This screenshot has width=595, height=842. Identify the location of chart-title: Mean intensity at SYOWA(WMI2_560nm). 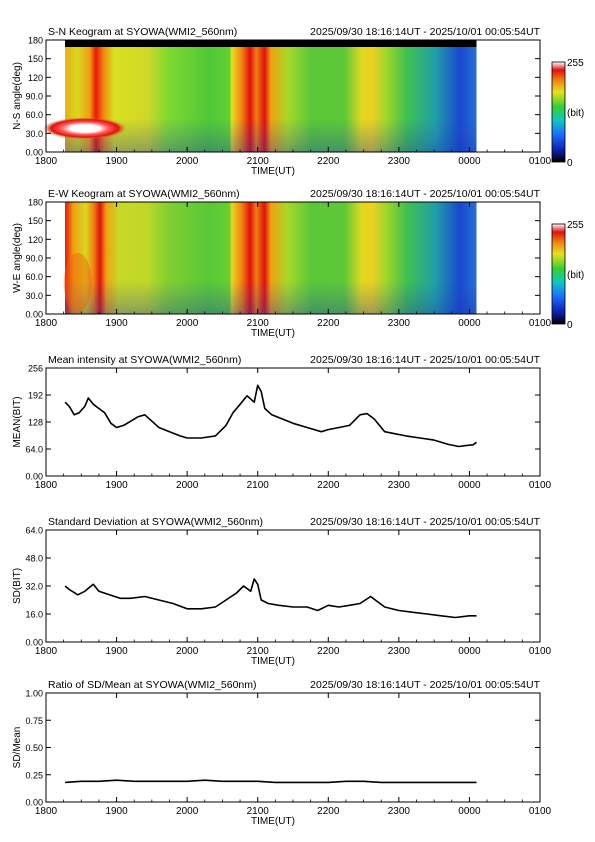
(144, 360).